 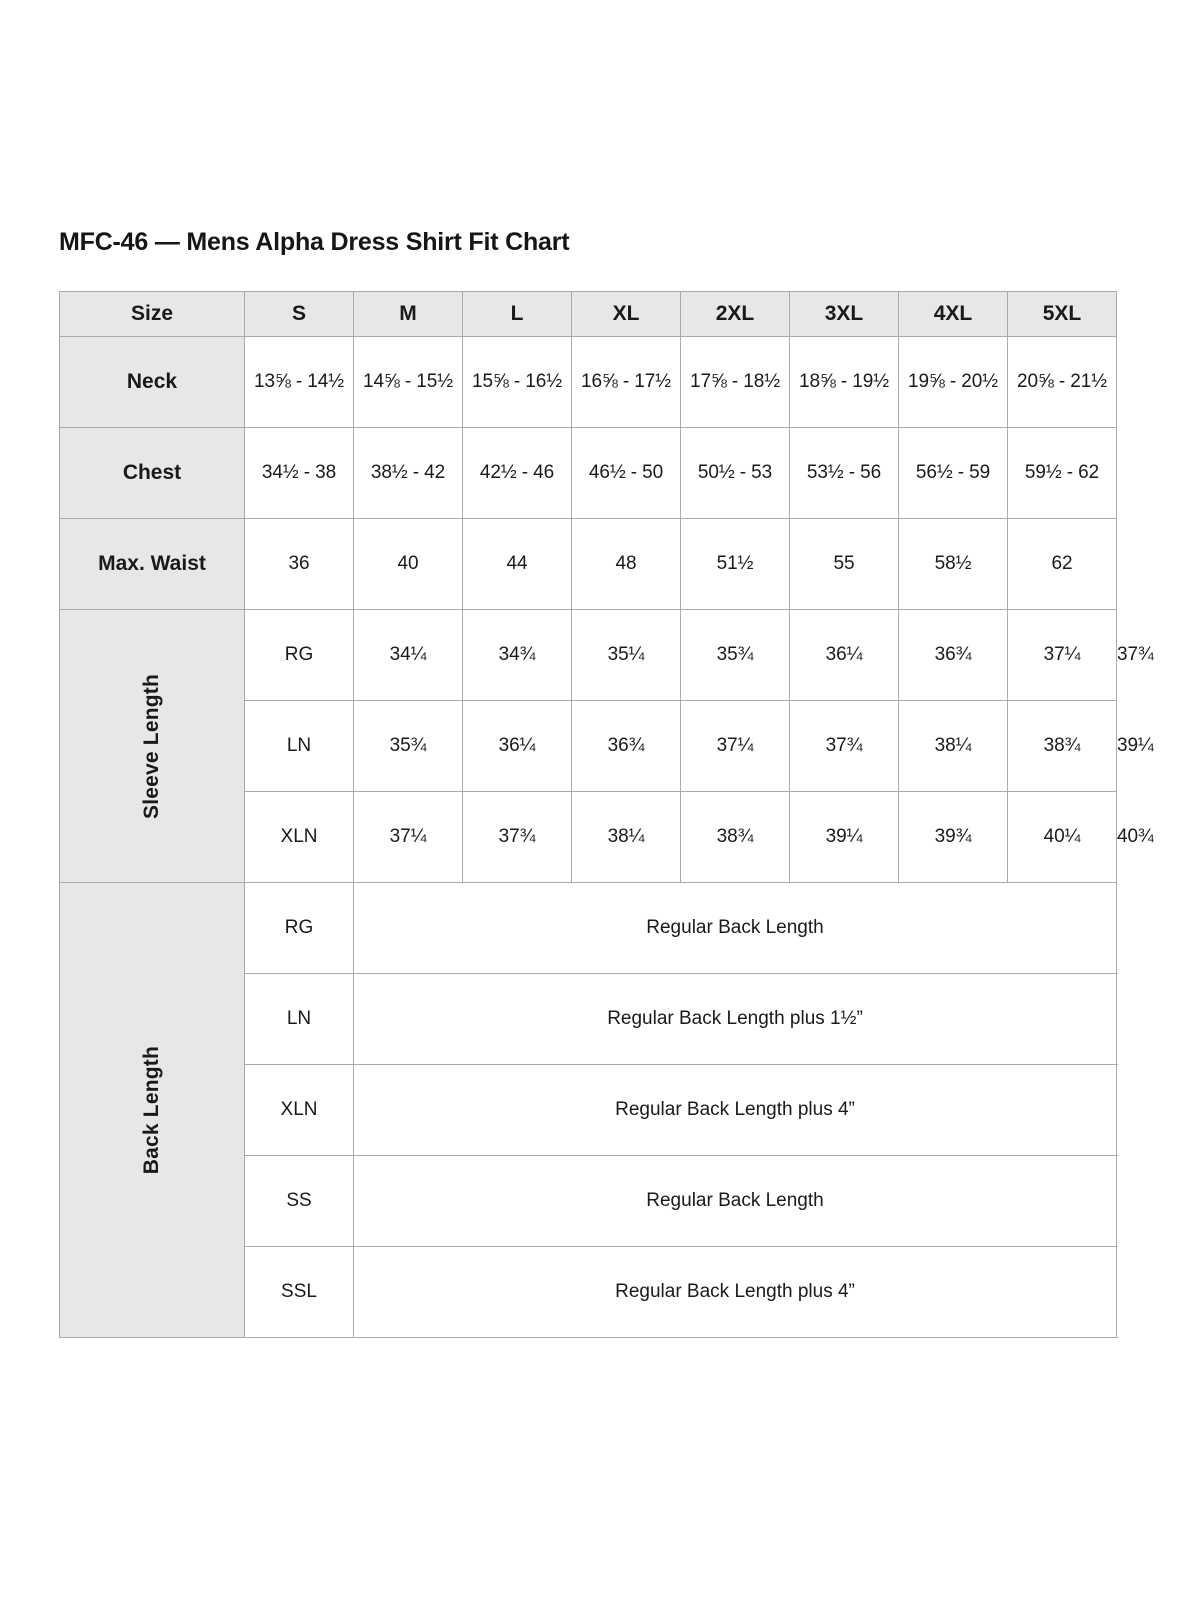 What do you see at coordinates (844, 314) in the screenshot?
I see `header-size-3xl: 3XL` at bounding box center [844, 314].